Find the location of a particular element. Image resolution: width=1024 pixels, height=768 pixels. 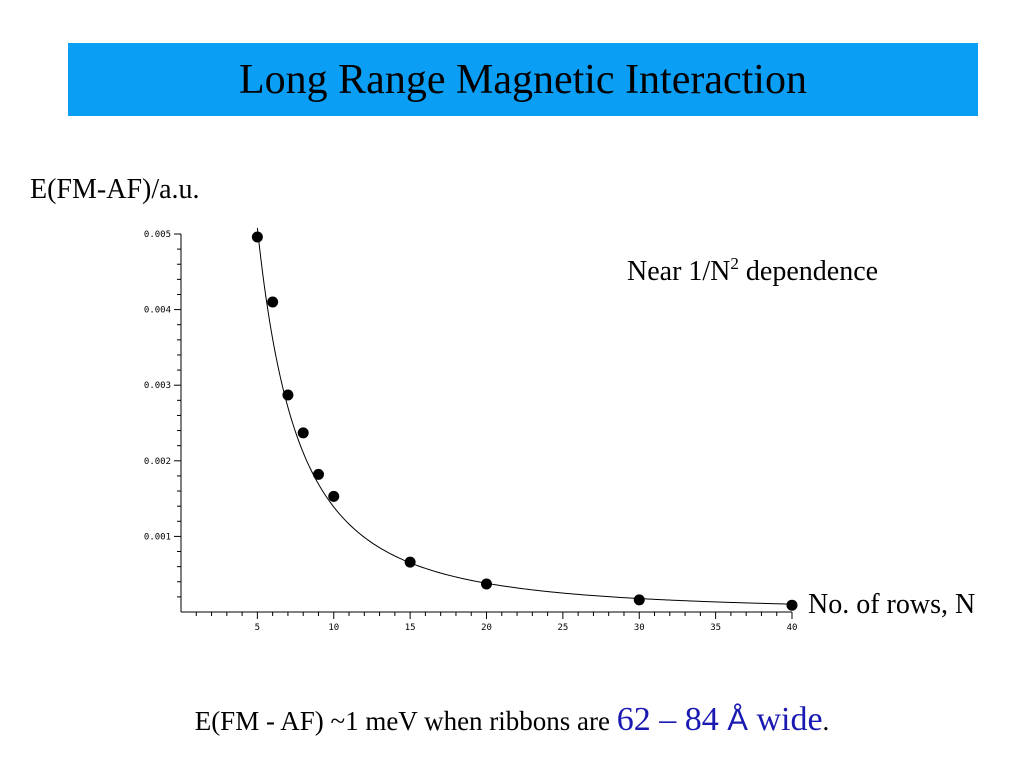

footer-prefix: E(FM - AF) ~1 meV when ribbons are is located at coordinates (405, 721).